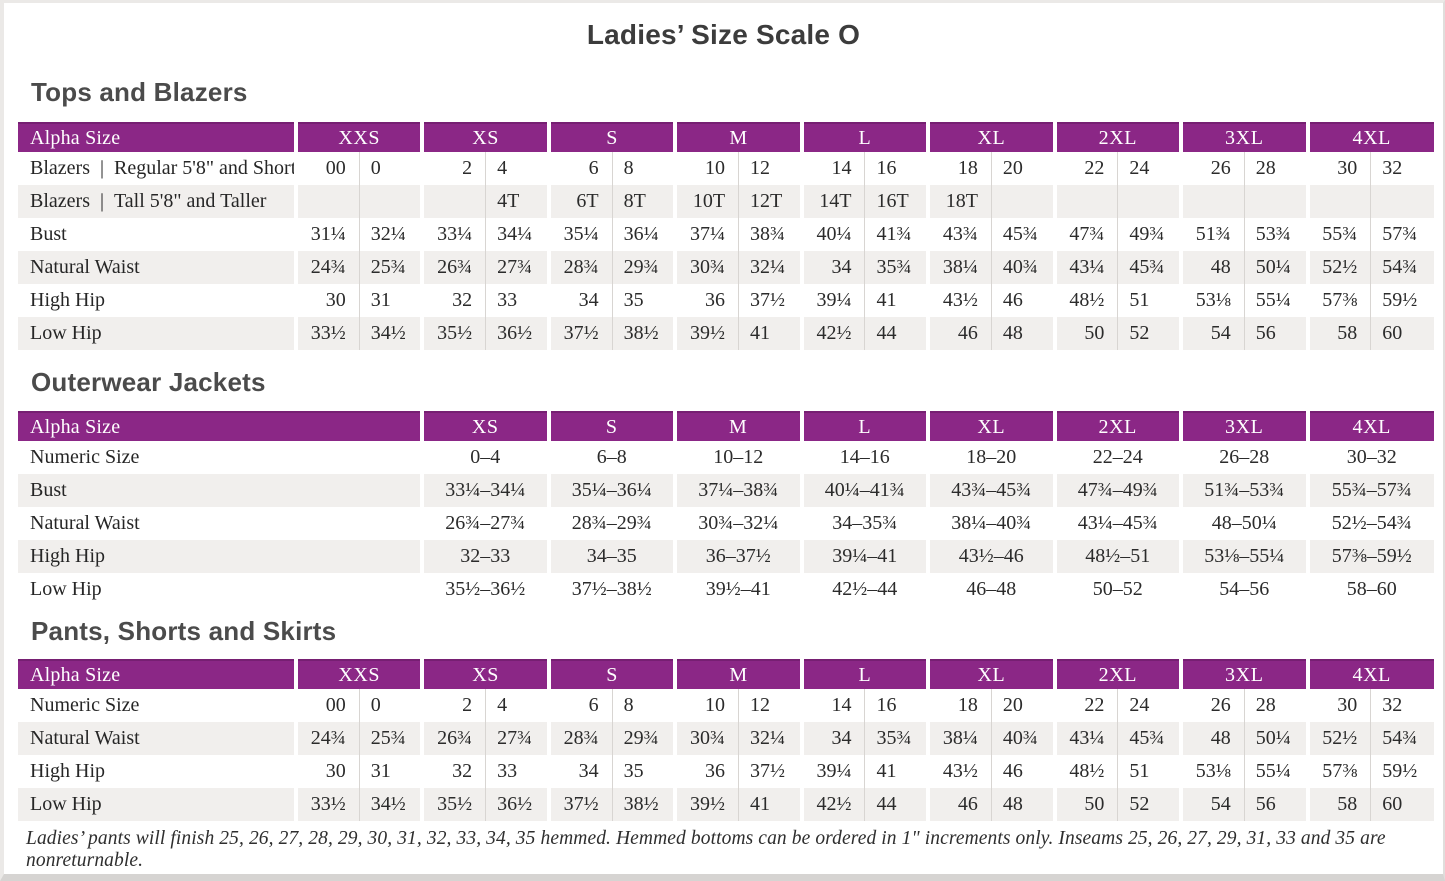  I want to click on size-value-cell: 33½, so click(326, 804).